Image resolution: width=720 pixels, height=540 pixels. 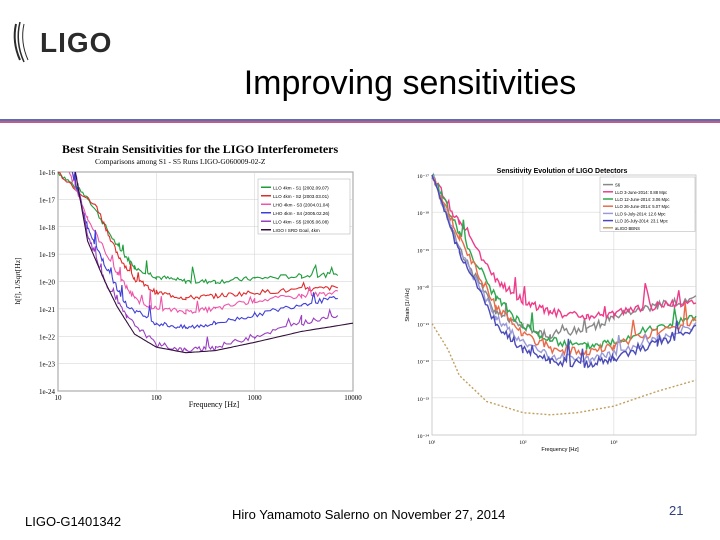 I want to click on right-y-tick-labels: 10⁻¹⁷ 10⁻¹⁸ 10⁻¹⁹ 10⁻²⁰ 10⁻²¹ 10⁻²² 10⁻²³ 10⁻²⁴, so click(x=423, y=307).